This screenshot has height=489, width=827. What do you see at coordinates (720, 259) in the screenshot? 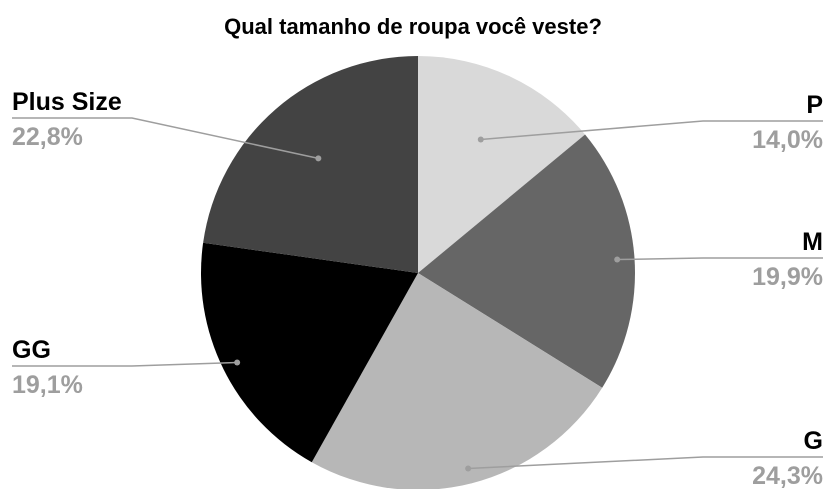
I see `leader-line-m` at bounding box center [720, 259].